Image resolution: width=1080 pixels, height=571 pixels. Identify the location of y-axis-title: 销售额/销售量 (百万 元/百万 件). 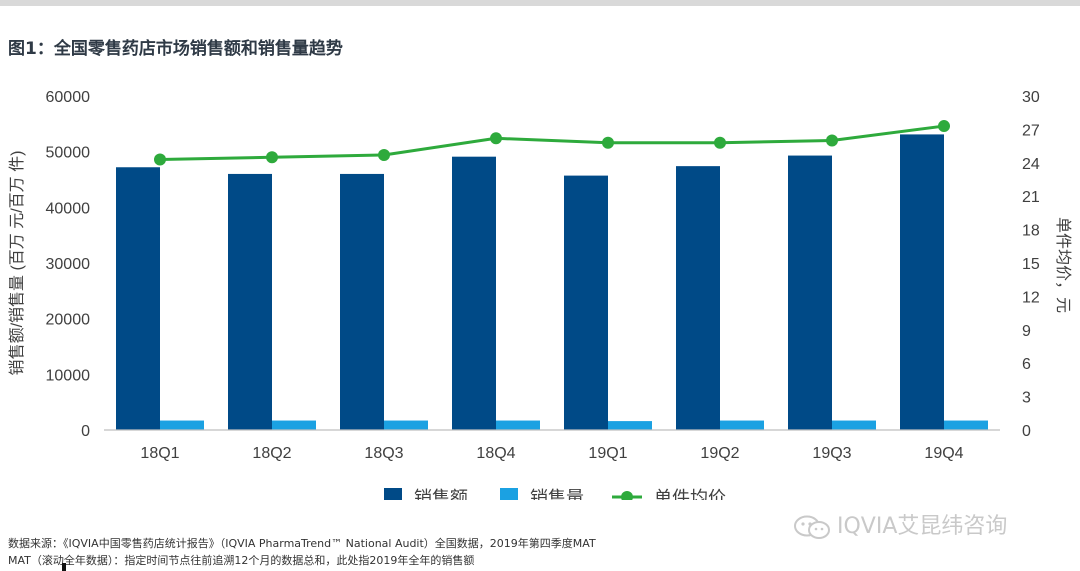
(17, 263).